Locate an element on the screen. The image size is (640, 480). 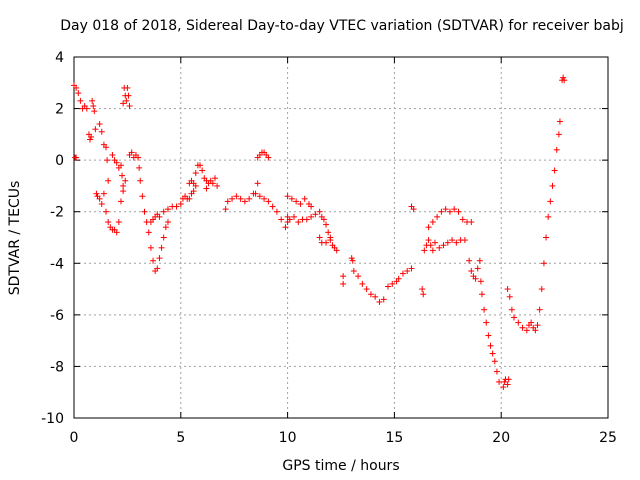
y-tick-labels: -10 -8 -6 -4 -2 0 2 4 is located at coordinates (52, 238).